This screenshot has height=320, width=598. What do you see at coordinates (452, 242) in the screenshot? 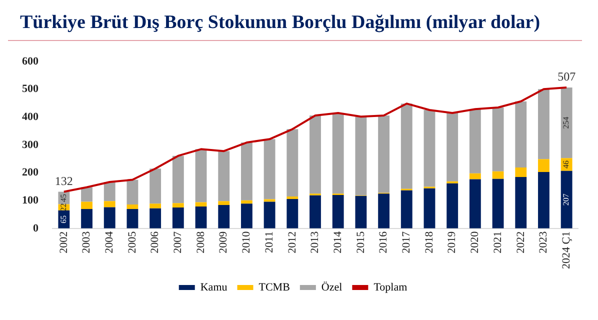
I see `x-tick-label: 2019` at bounding box center [452, 242].